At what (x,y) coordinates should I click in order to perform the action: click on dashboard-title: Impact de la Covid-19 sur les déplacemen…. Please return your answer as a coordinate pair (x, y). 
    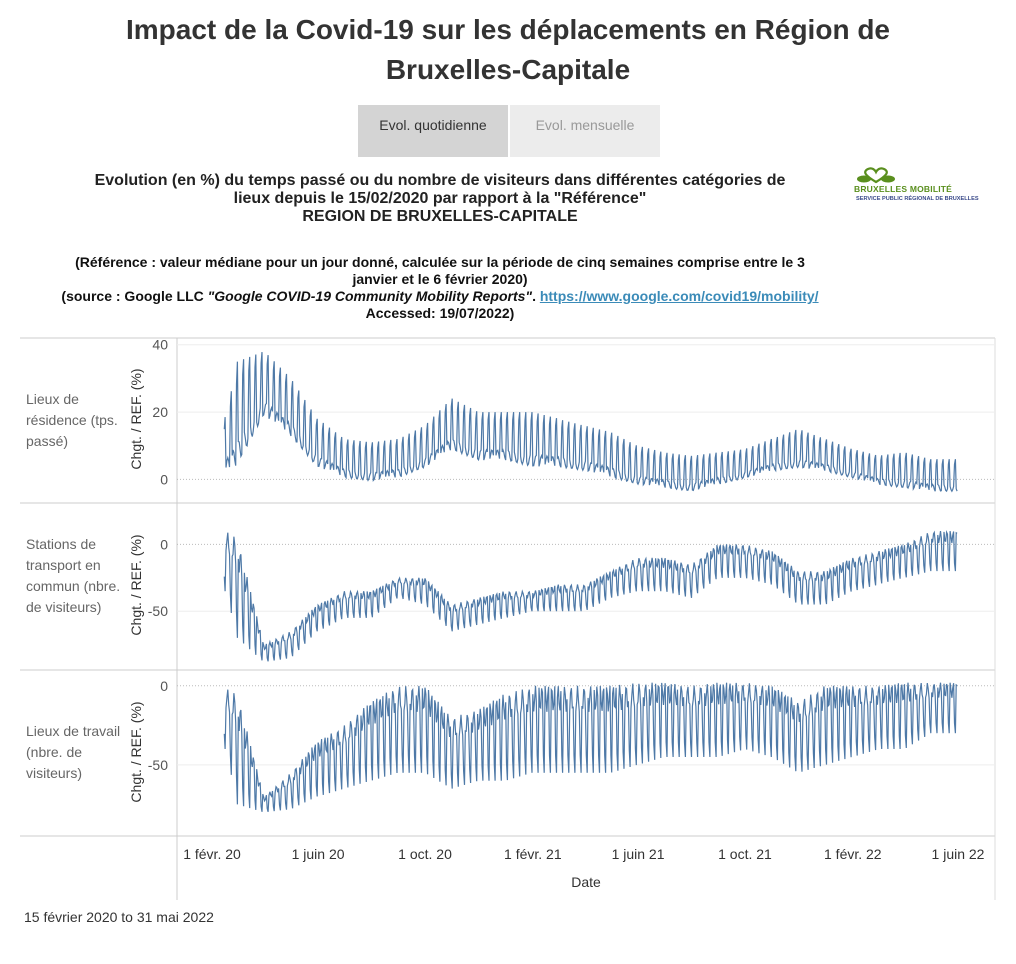
    Looking at the image, I should click on (508, 50).